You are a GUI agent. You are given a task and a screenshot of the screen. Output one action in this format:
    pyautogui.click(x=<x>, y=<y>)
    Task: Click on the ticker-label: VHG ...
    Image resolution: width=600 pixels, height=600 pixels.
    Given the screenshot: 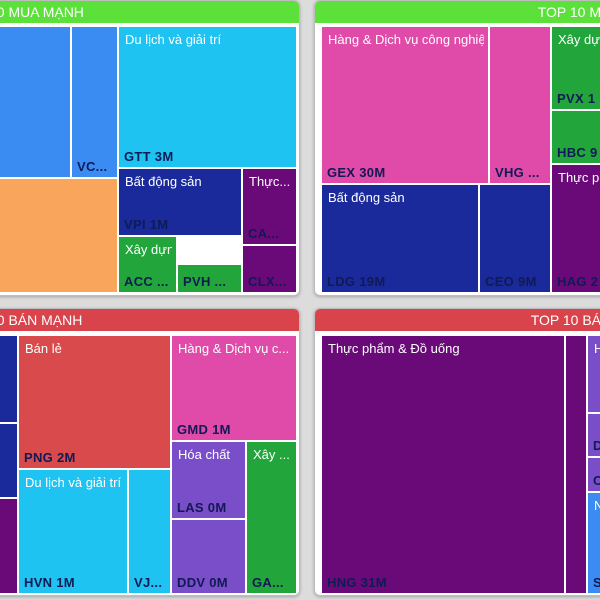 What is the action you would take?
    pyautogui.click(x=517, y=172)
    